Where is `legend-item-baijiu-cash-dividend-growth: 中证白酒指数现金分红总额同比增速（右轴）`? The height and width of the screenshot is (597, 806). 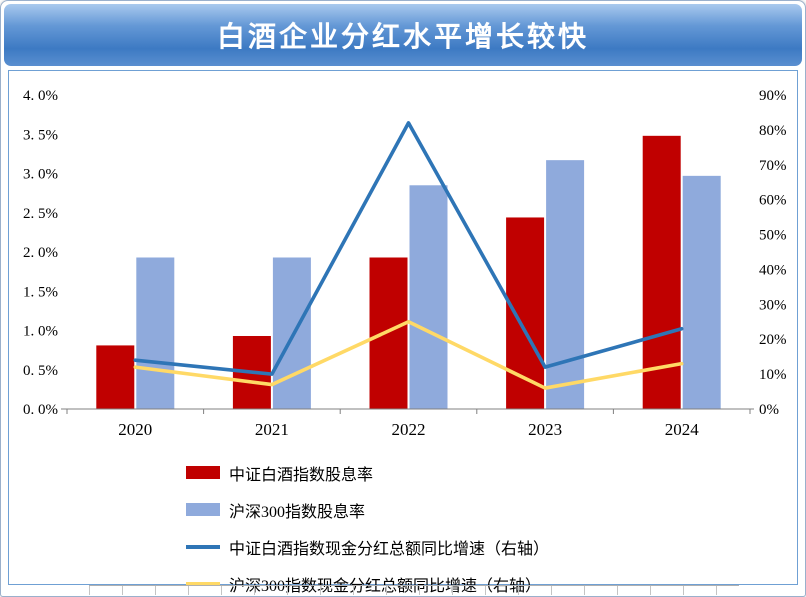 legend-item-baijiu-cash-dividend-growth: 中证白酒指数现金分红总额同比增速（右轴） is located at coordinates (367, 546).